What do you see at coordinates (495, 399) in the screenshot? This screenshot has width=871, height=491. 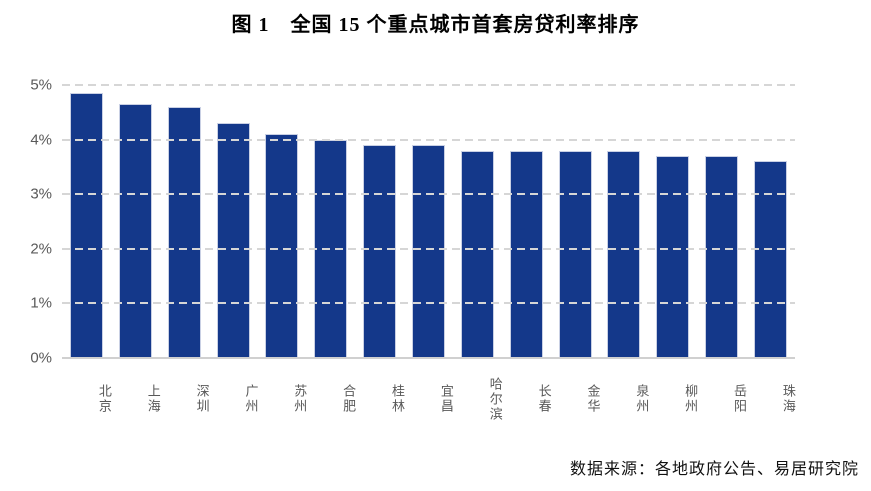 I see `x-label-哈尔滨: 哈尔滨` at bounding box center [495, 399].